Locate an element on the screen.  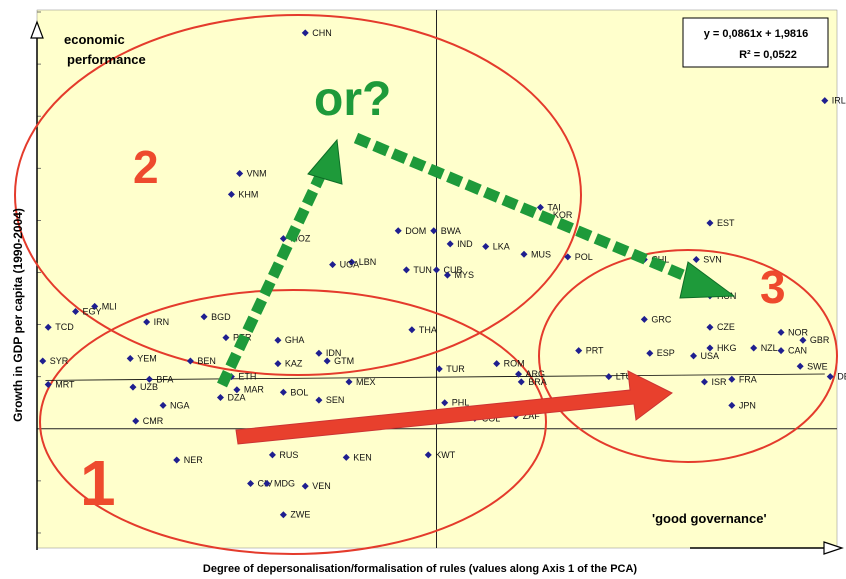
point-label-sen: SEN is located at coordinates (335, 400).